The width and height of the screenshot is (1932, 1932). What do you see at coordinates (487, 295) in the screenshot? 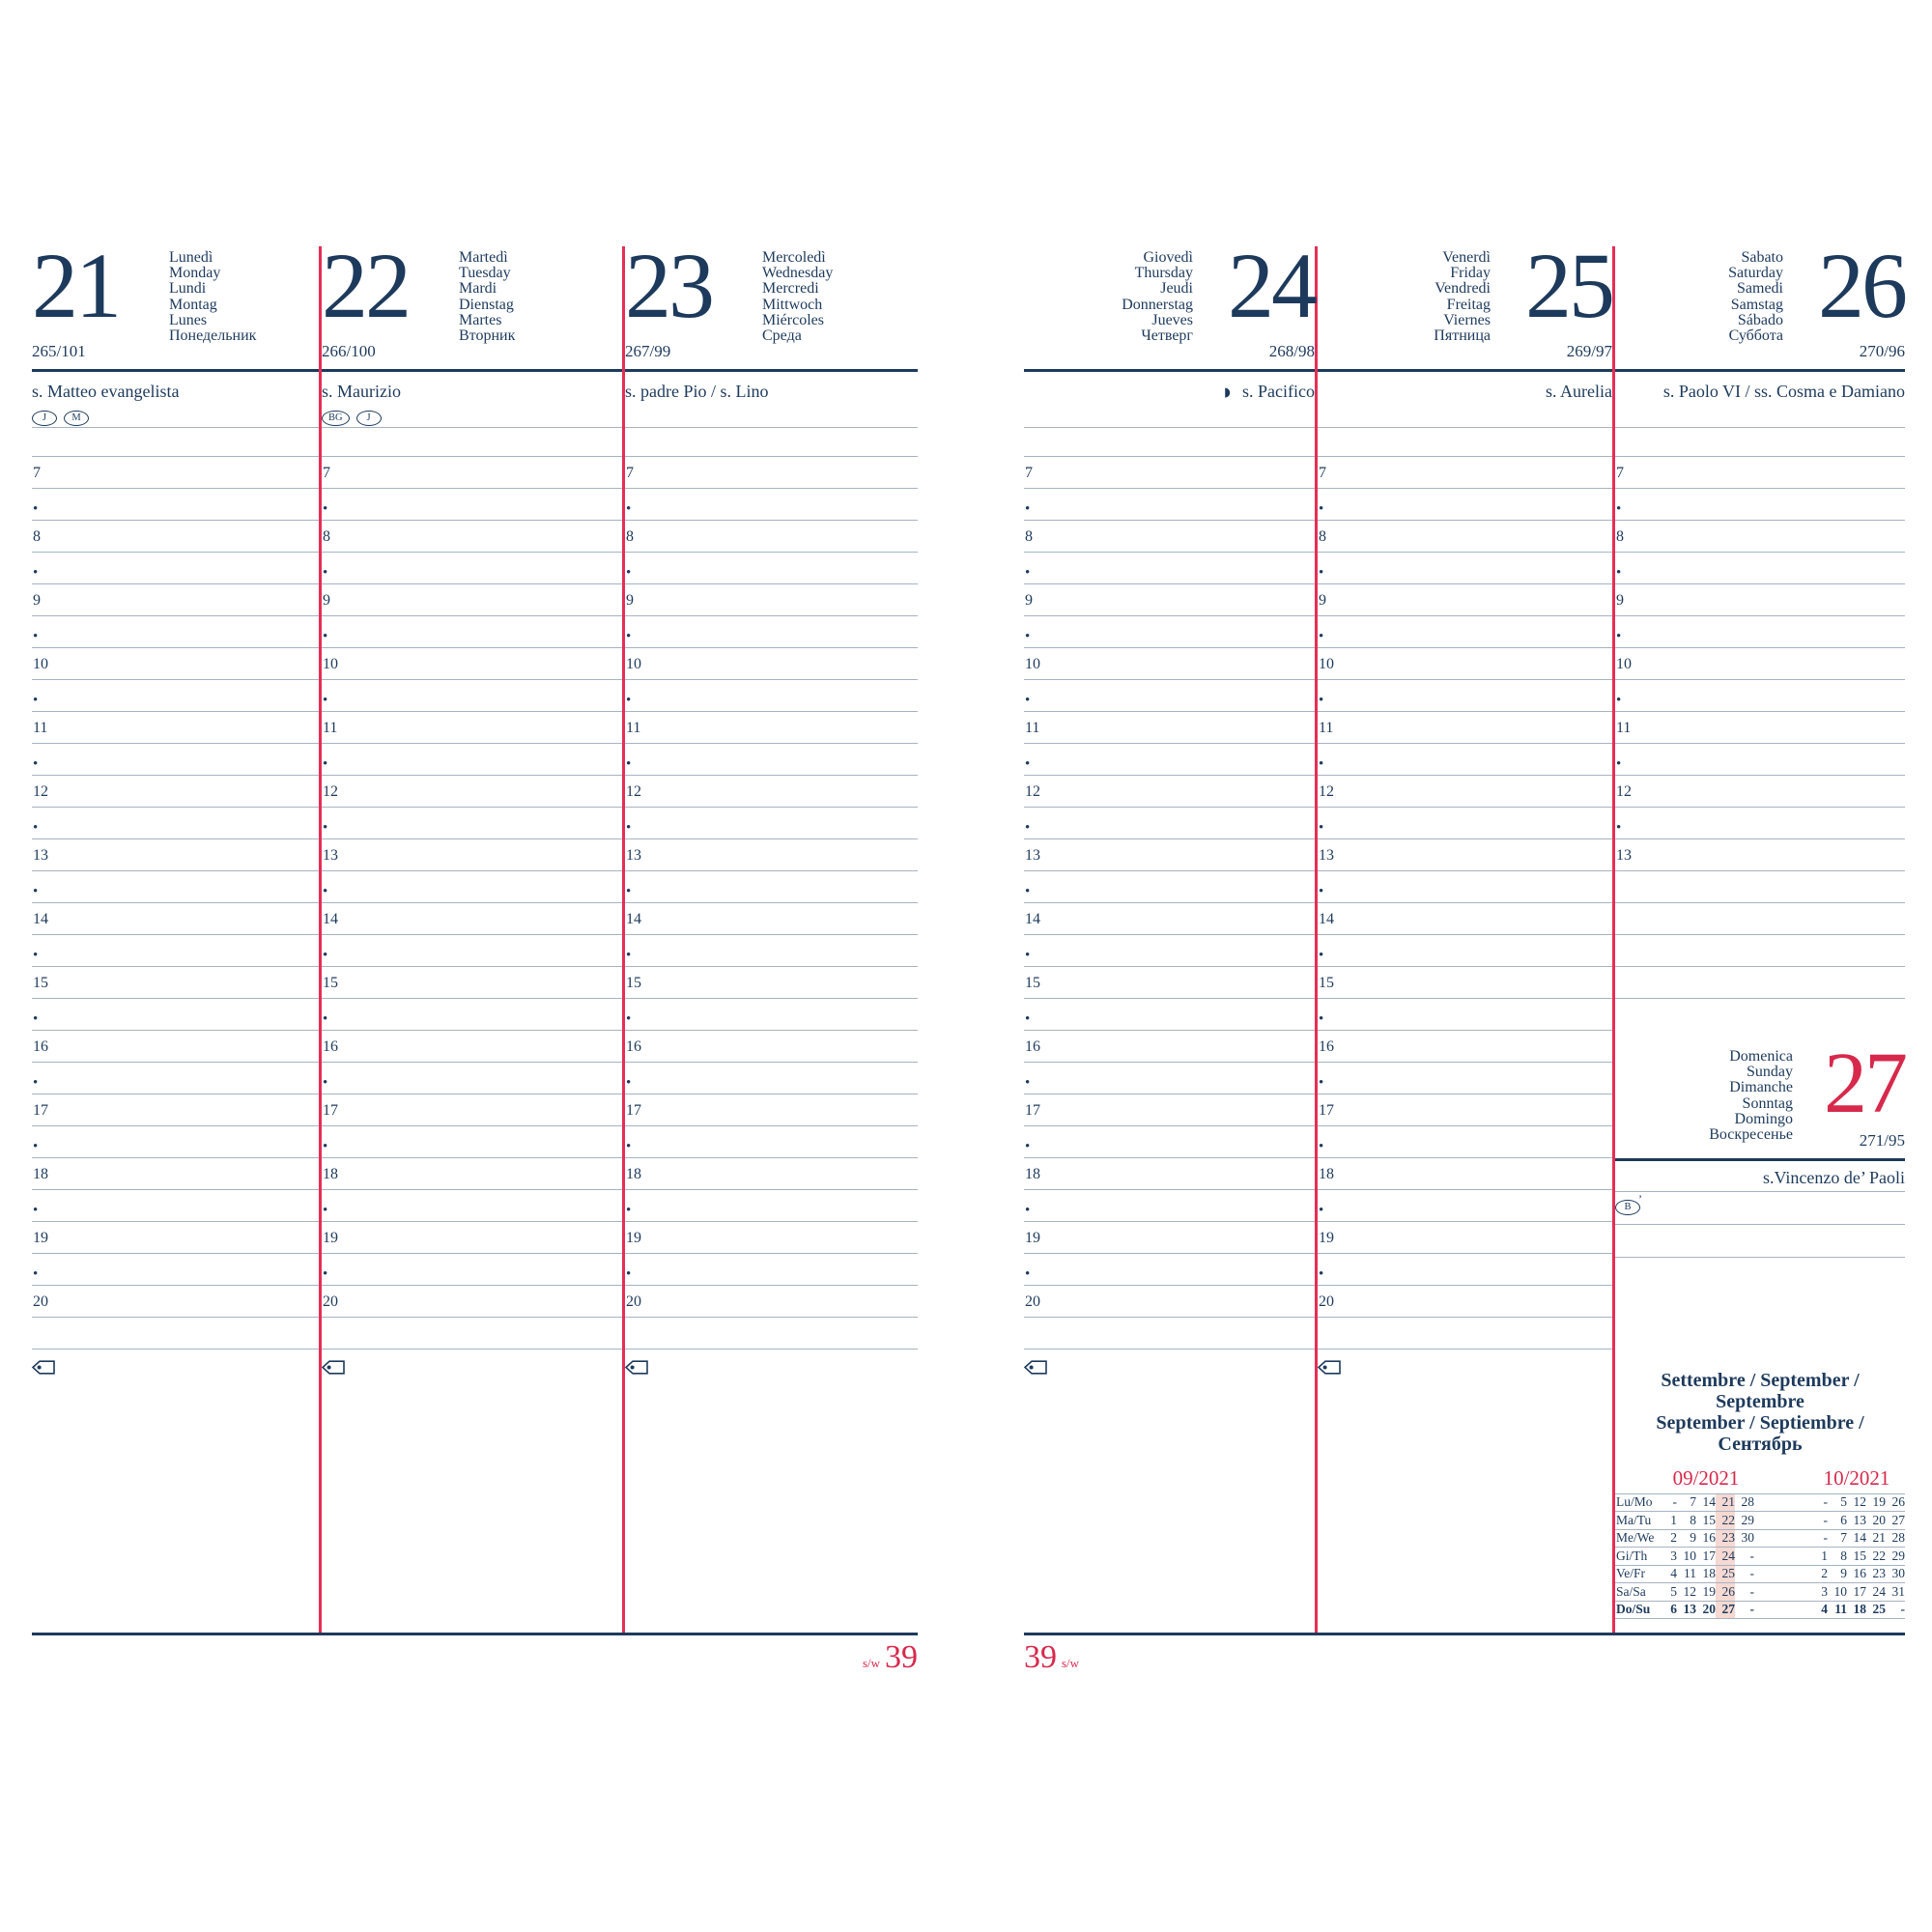
I see `day-names: Martedì Tuesday Mardi Dienstag Martes Вторник` at bounding box center [487, 295].